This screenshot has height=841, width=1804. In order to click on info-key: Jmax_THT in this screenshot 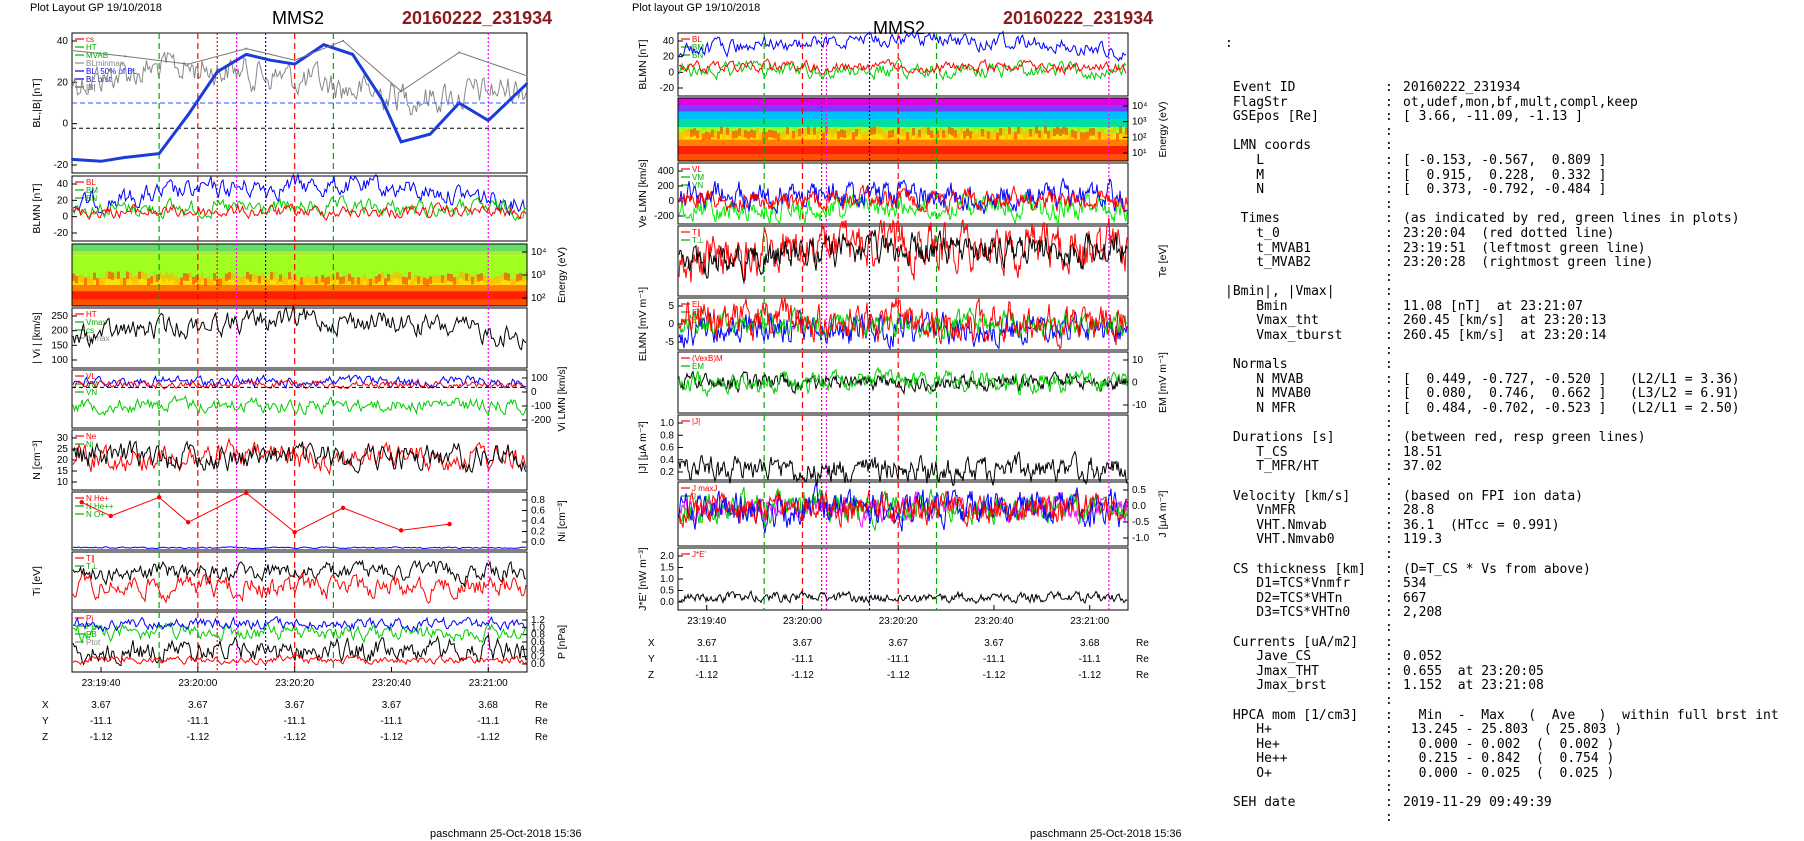, I will do `click(1272, 671)`.